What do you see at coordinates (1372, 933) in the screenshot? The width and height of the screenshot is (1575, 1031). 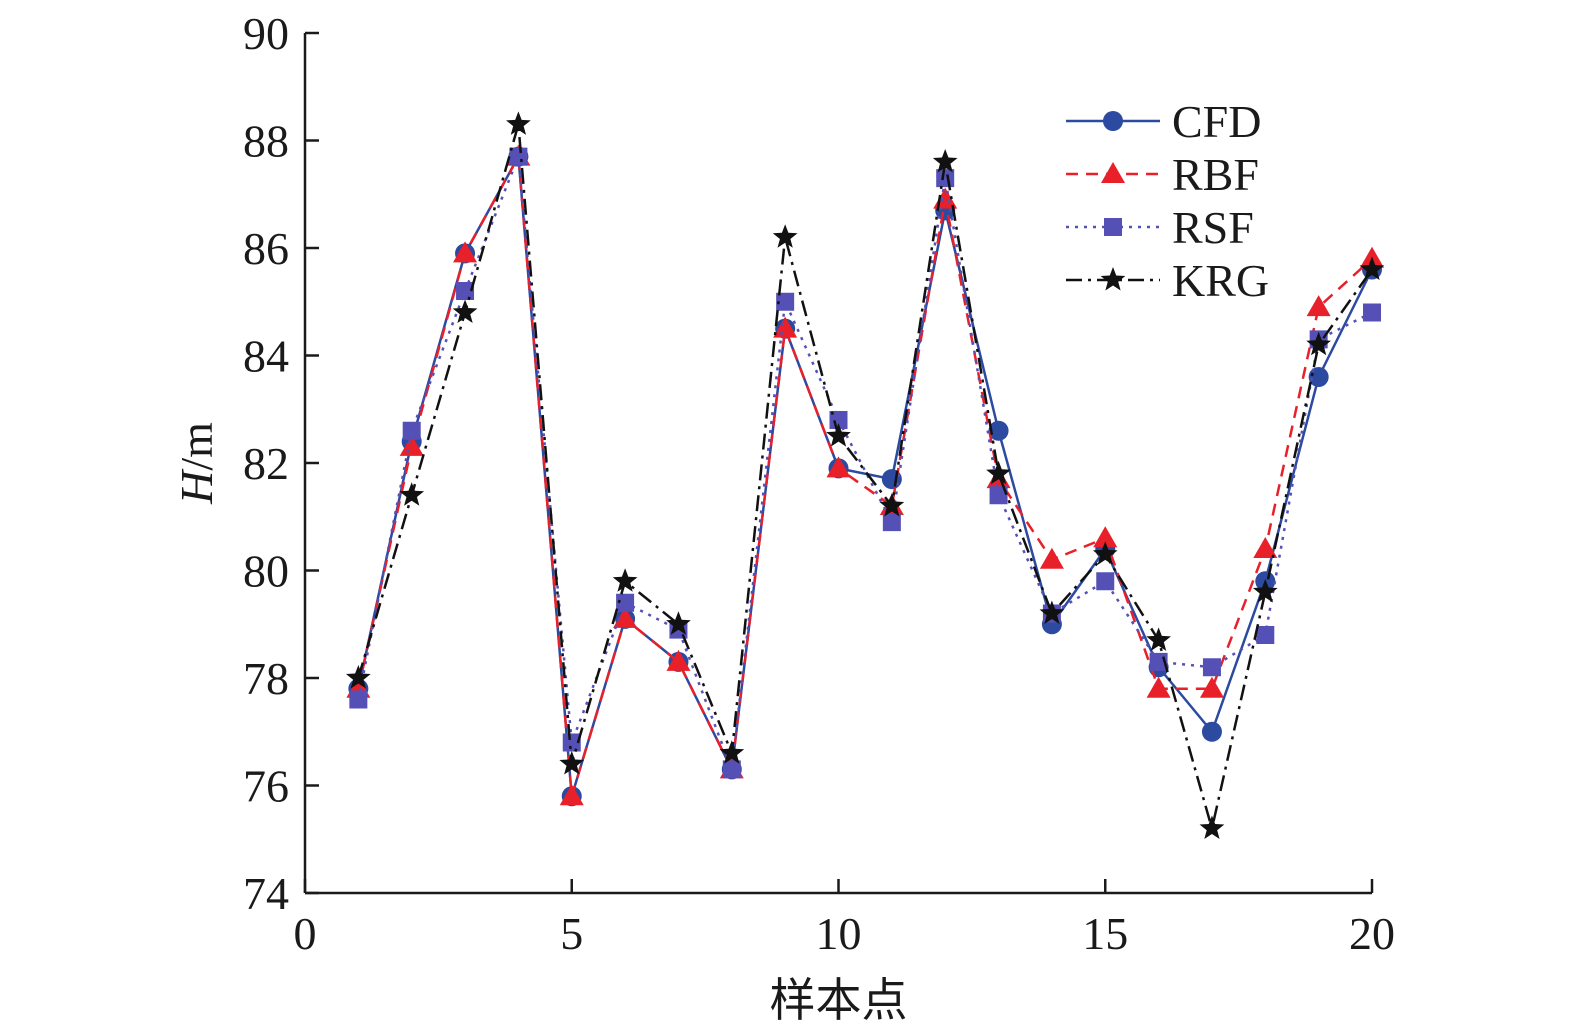 I see `x-tick-label: 20` at bounding box center [1372, 933].